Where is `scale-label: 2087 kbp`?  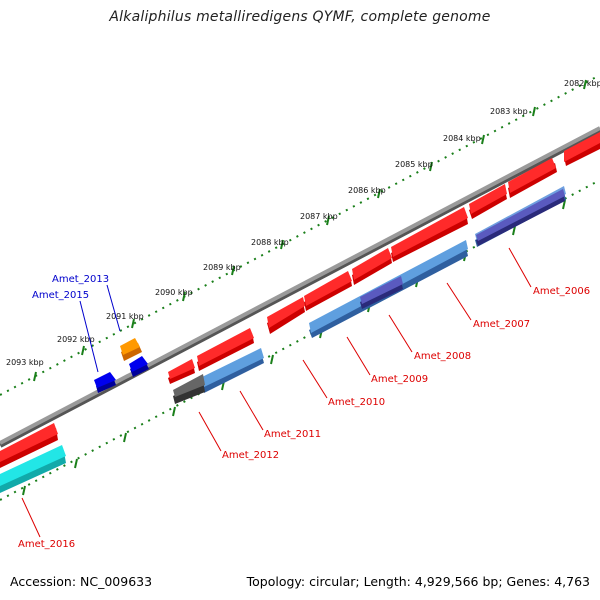
scale-label: 2087 kbp is located at coordinates (319, 216).